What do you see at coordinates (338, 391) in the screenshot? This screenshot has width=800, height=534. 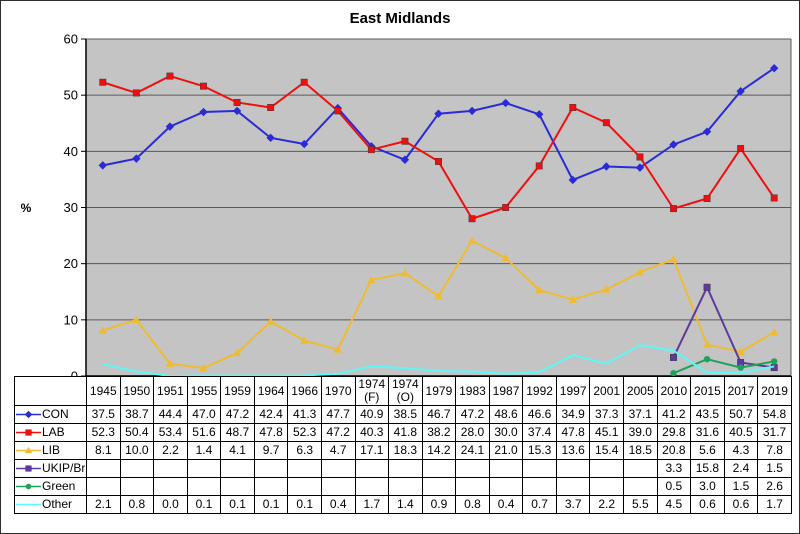 I see `year-cell: 1970` at bounding box center [338, 391].